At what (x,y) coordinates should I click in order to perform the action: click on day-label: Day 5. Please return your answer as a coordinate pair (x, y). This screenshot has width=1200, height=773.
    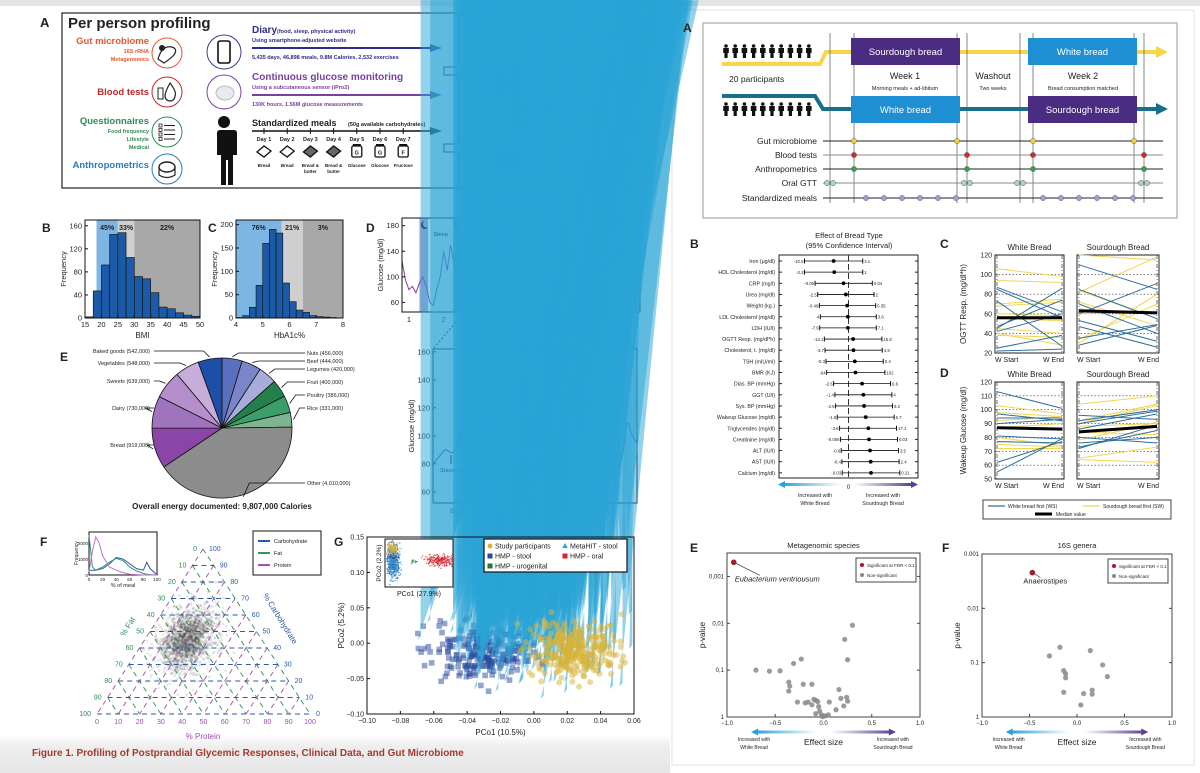
    Looking at the image, I should click on (356, 140).